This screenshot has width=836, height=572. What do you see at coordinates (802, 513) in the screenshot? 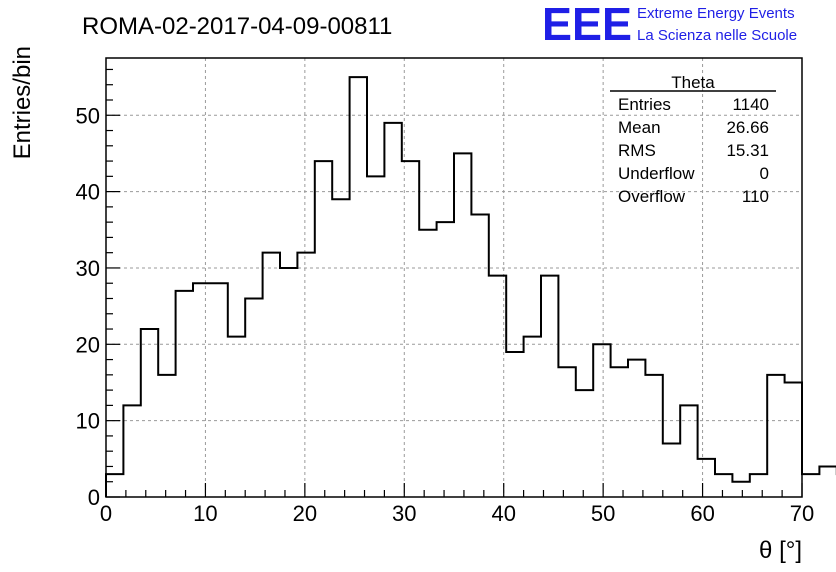
I see `x-tick-label: 70` at bounding box center [802, 513].